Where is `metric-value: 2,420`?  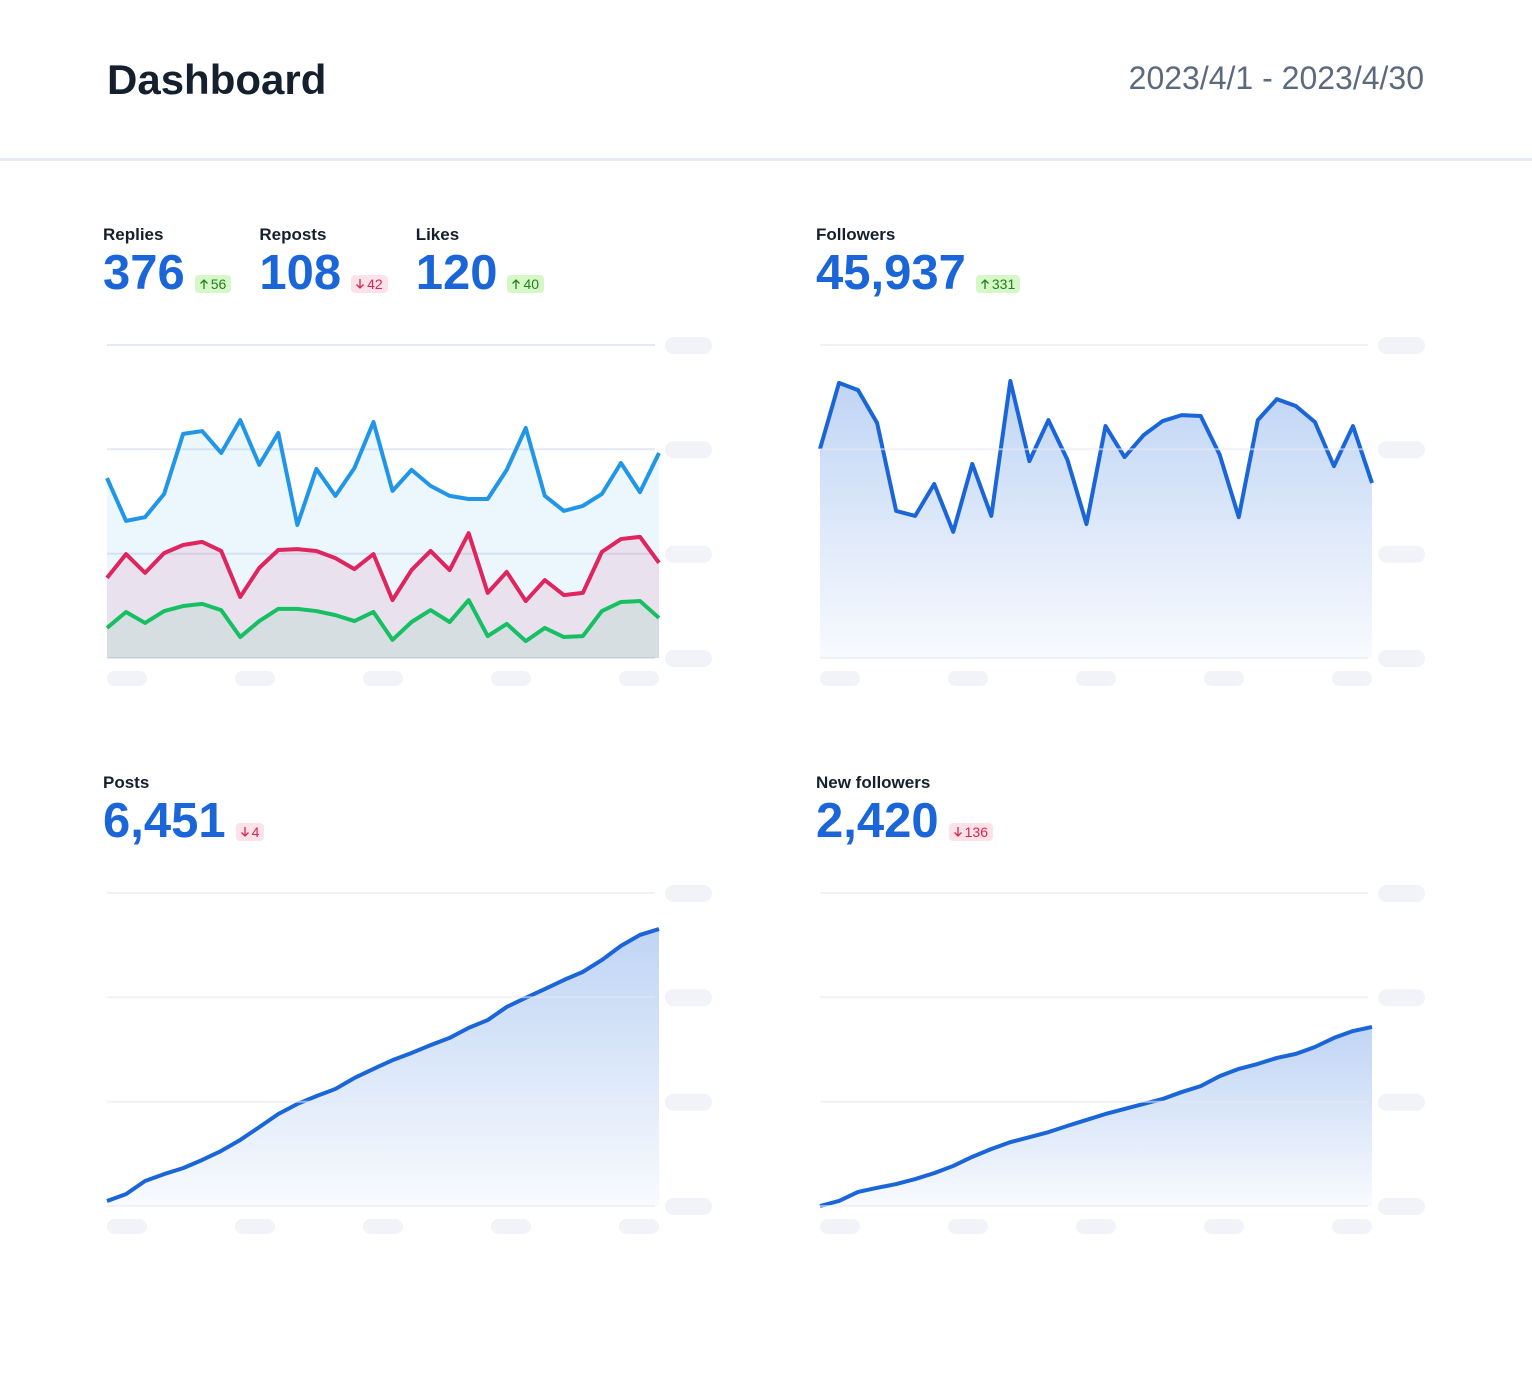
metric-value: 2,420 is located at coordinates (877, 821).